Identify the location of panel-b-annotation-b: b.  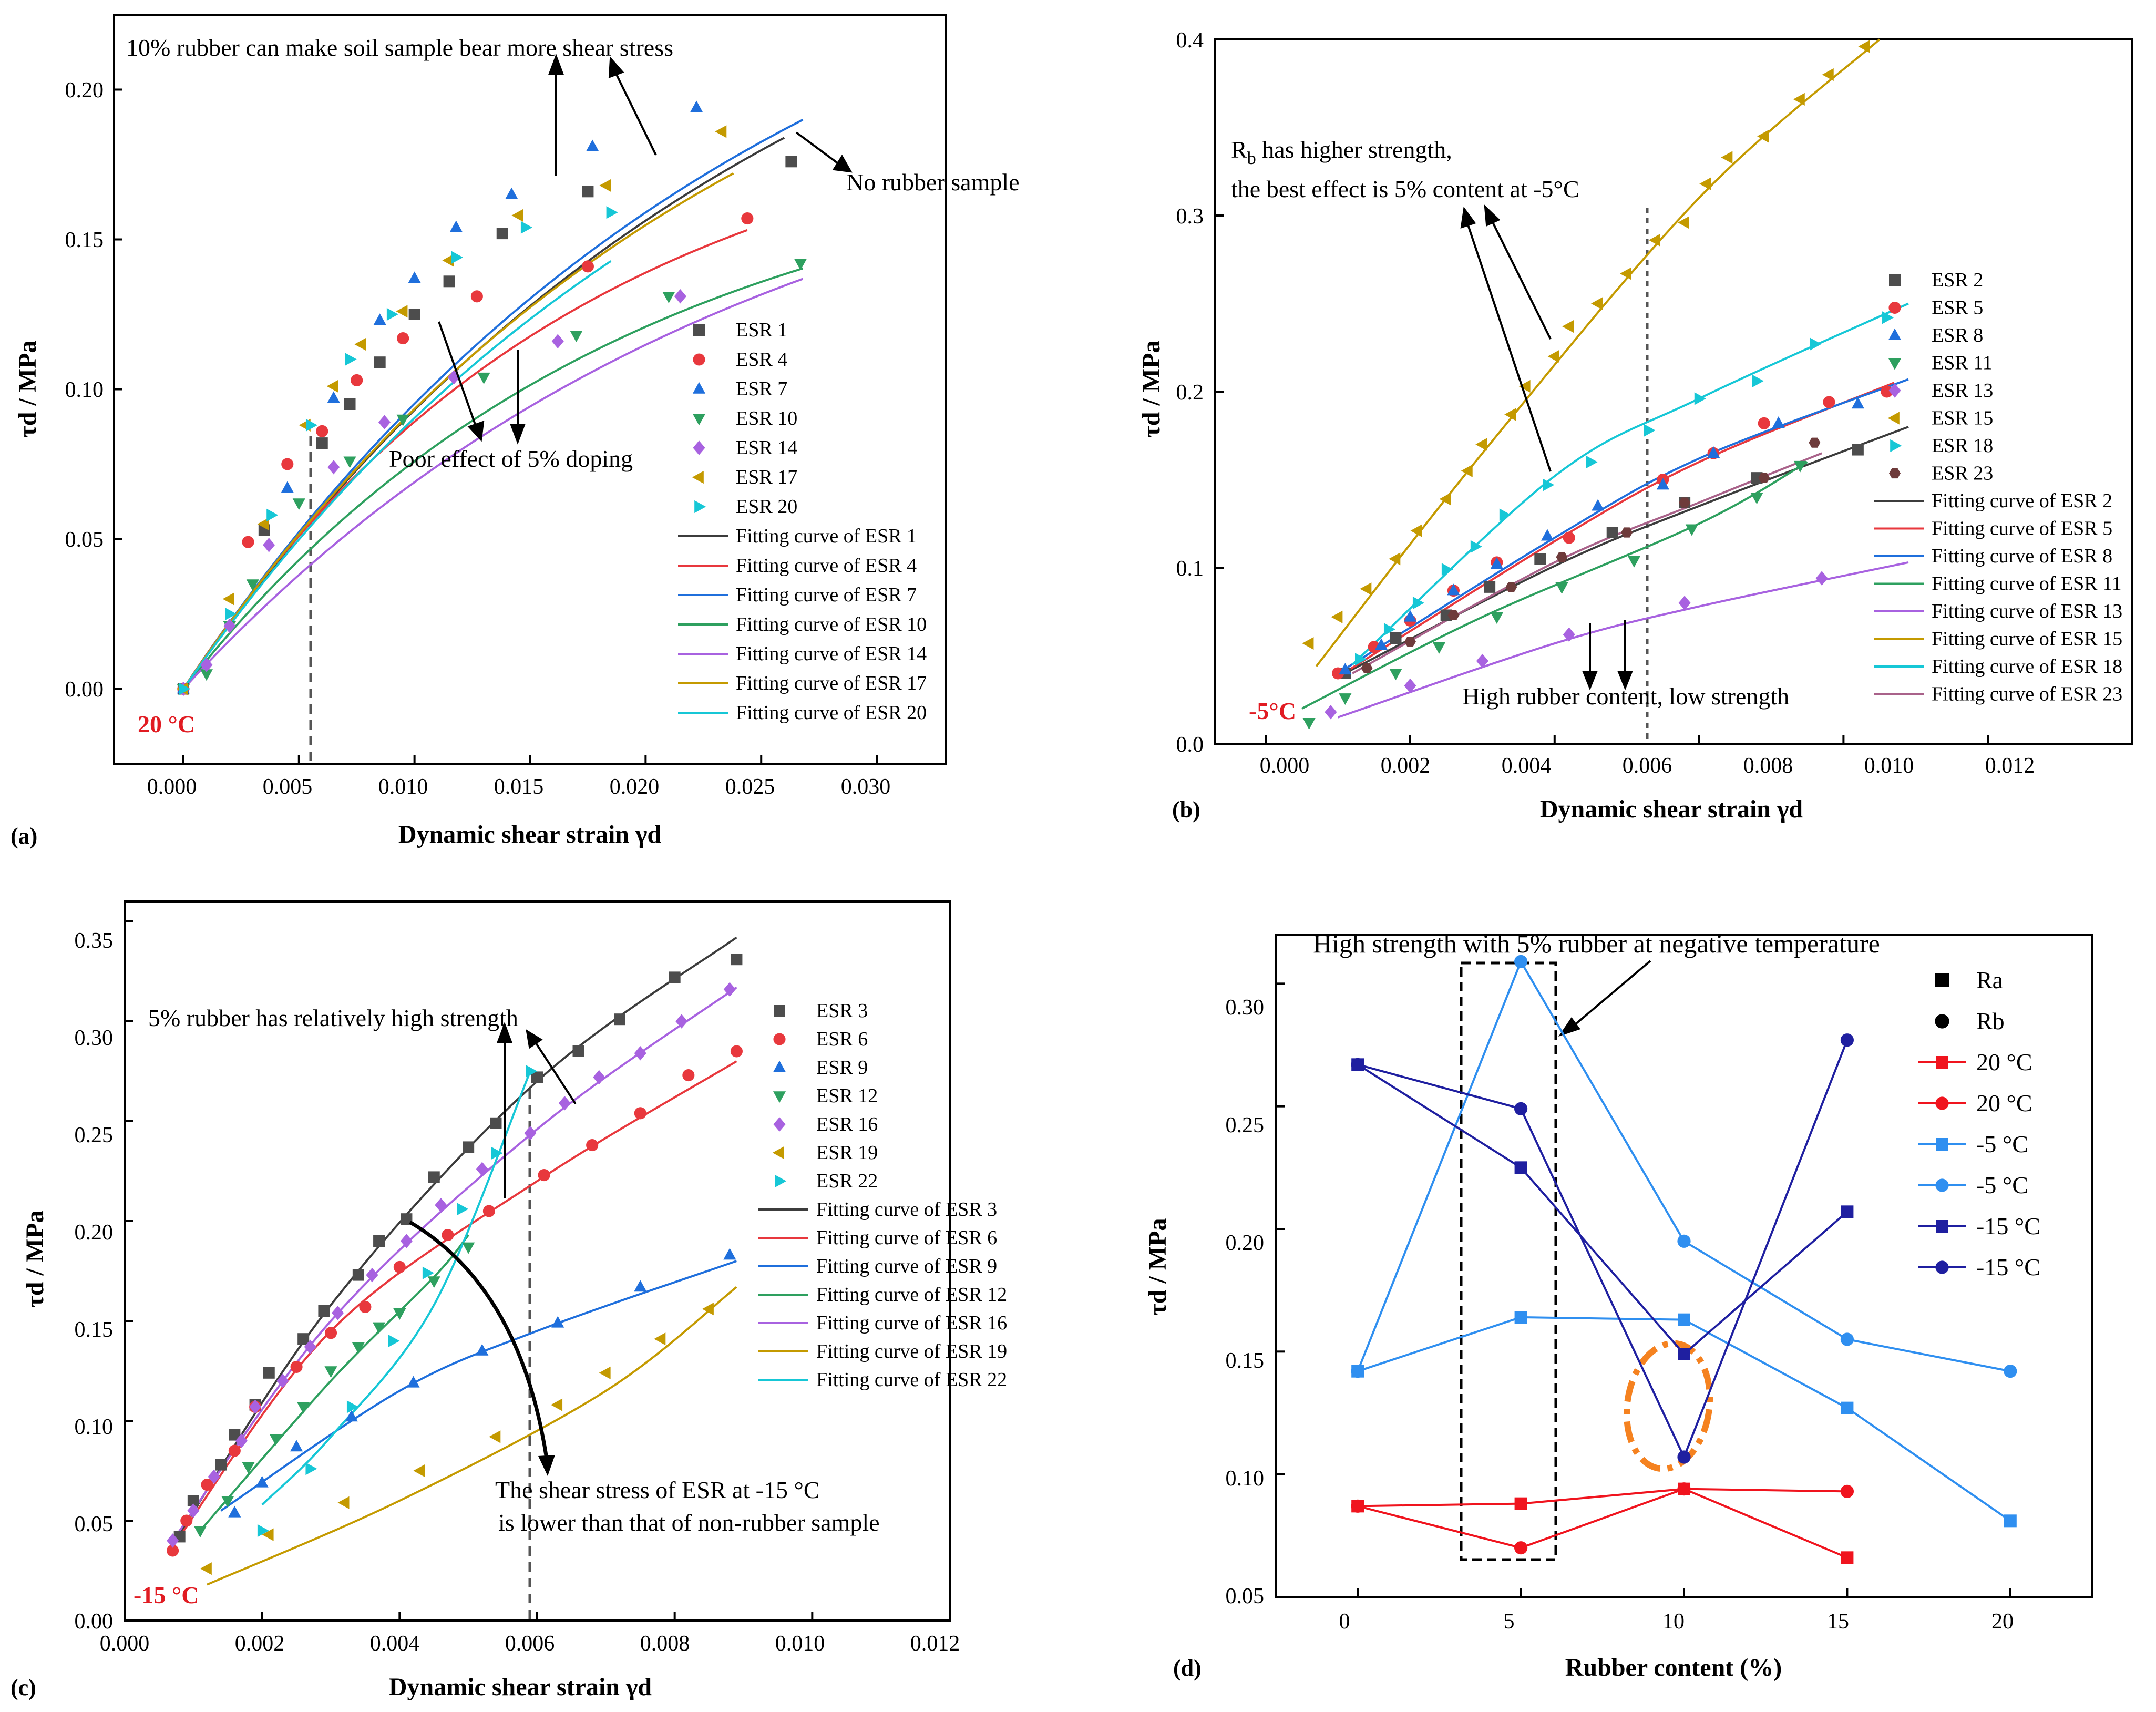
(1251, 158).